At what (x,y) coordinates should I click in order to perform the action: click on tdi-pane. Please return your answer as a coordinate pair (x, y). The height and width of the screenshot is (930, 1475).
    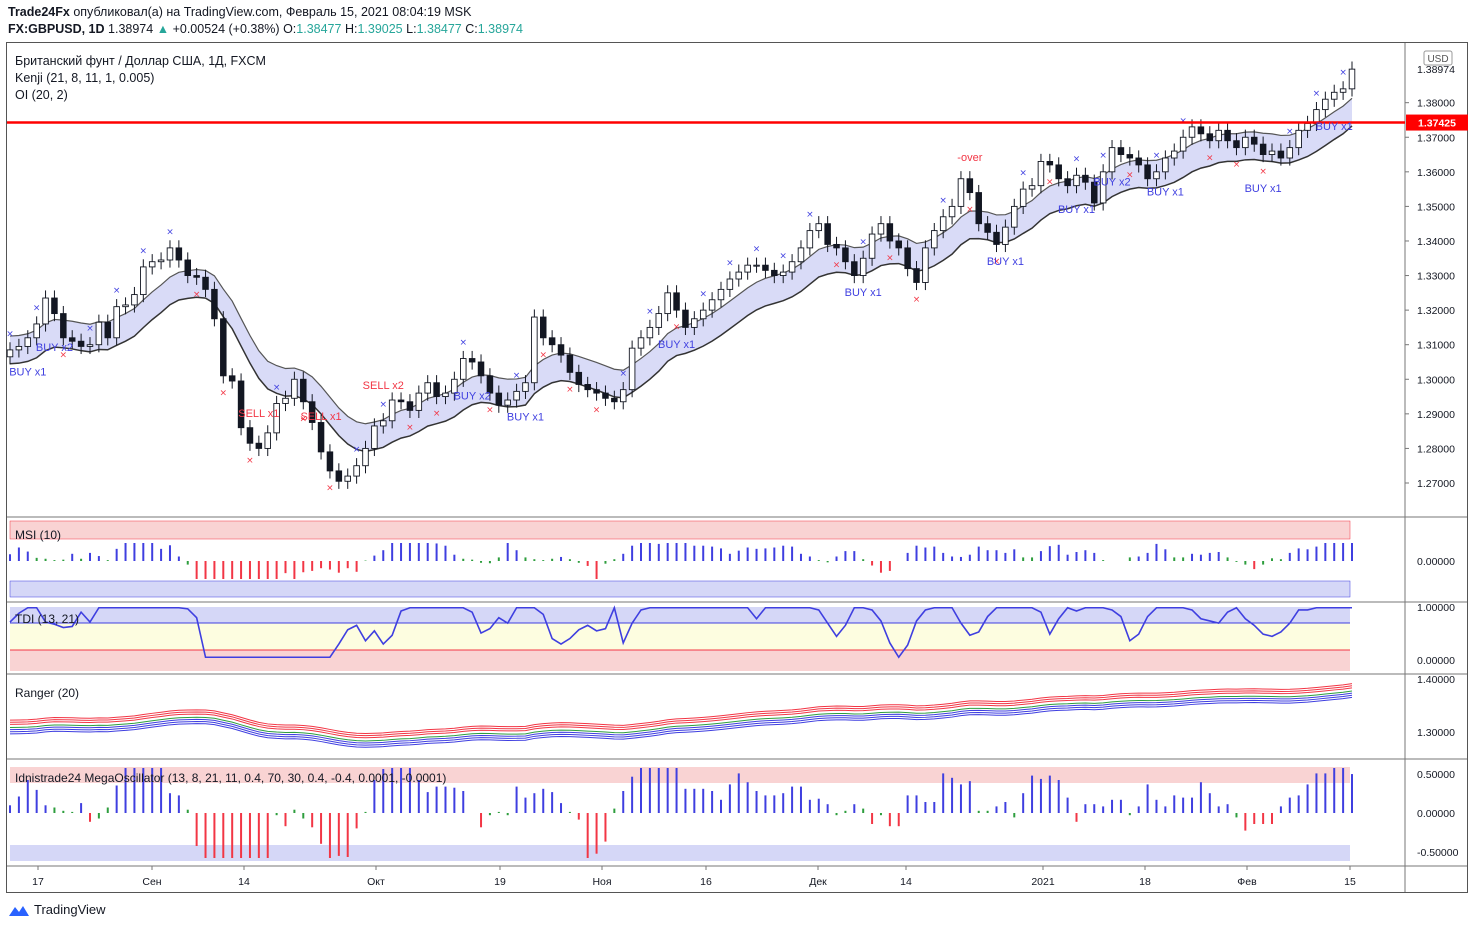
    Looking at the image, I should click on (680, 638).